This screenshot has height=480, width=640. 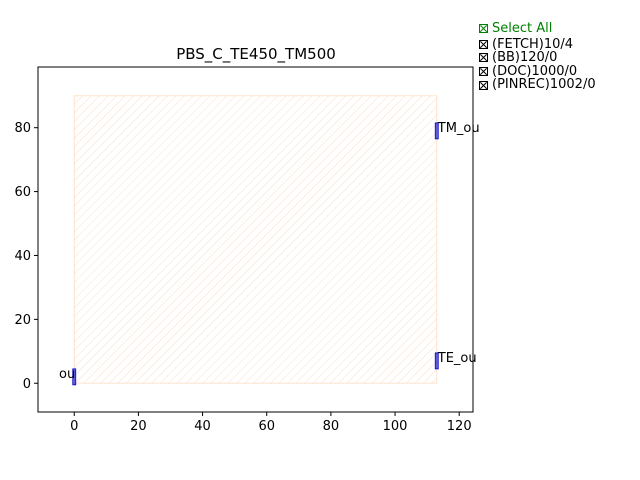 What do you see at coordinates (457, 358) in the screenshot?
I see `port-label: TE_ou` at bounding box center [457, 358].